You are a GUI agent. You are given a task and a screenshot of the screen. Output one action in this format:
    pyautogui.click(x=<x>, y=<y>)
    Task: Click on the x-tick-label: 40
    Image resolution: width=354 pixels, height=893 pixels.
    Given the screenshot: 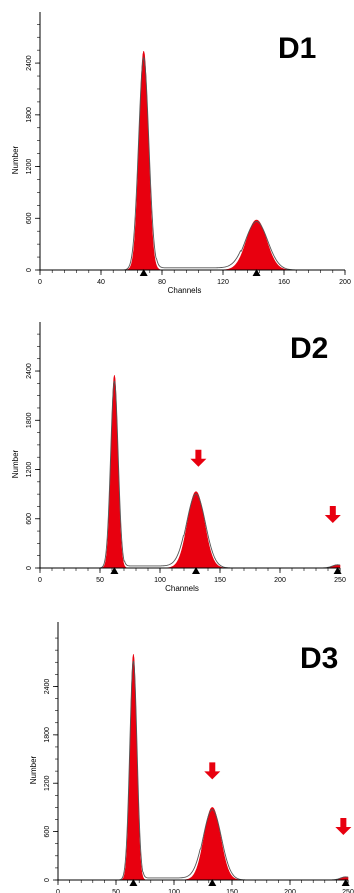 What is the action you would take?
    pyautogui.click(x=101, y=282)
    